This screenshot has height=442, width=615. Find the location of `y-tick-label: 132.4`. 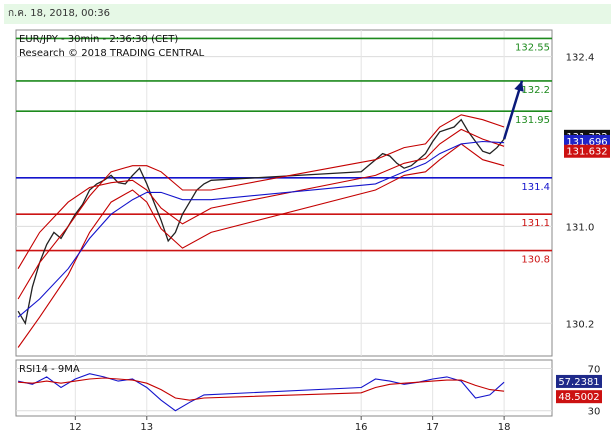

y-tick-label: 132.4 is located at coordinates (580, 58).